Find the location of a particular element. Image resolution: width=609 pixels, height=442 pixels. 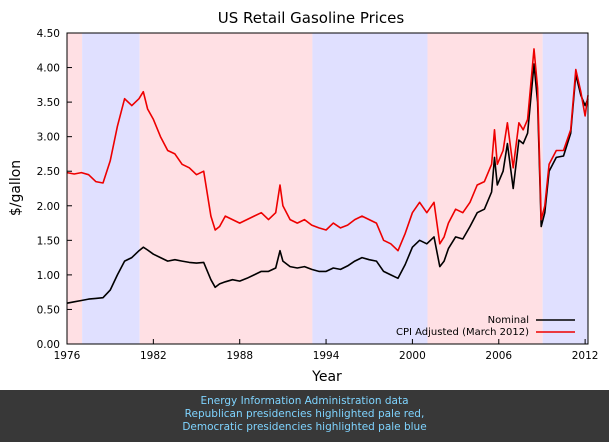

y-axis-label: $/gallon is located at coordinates (16, 188).